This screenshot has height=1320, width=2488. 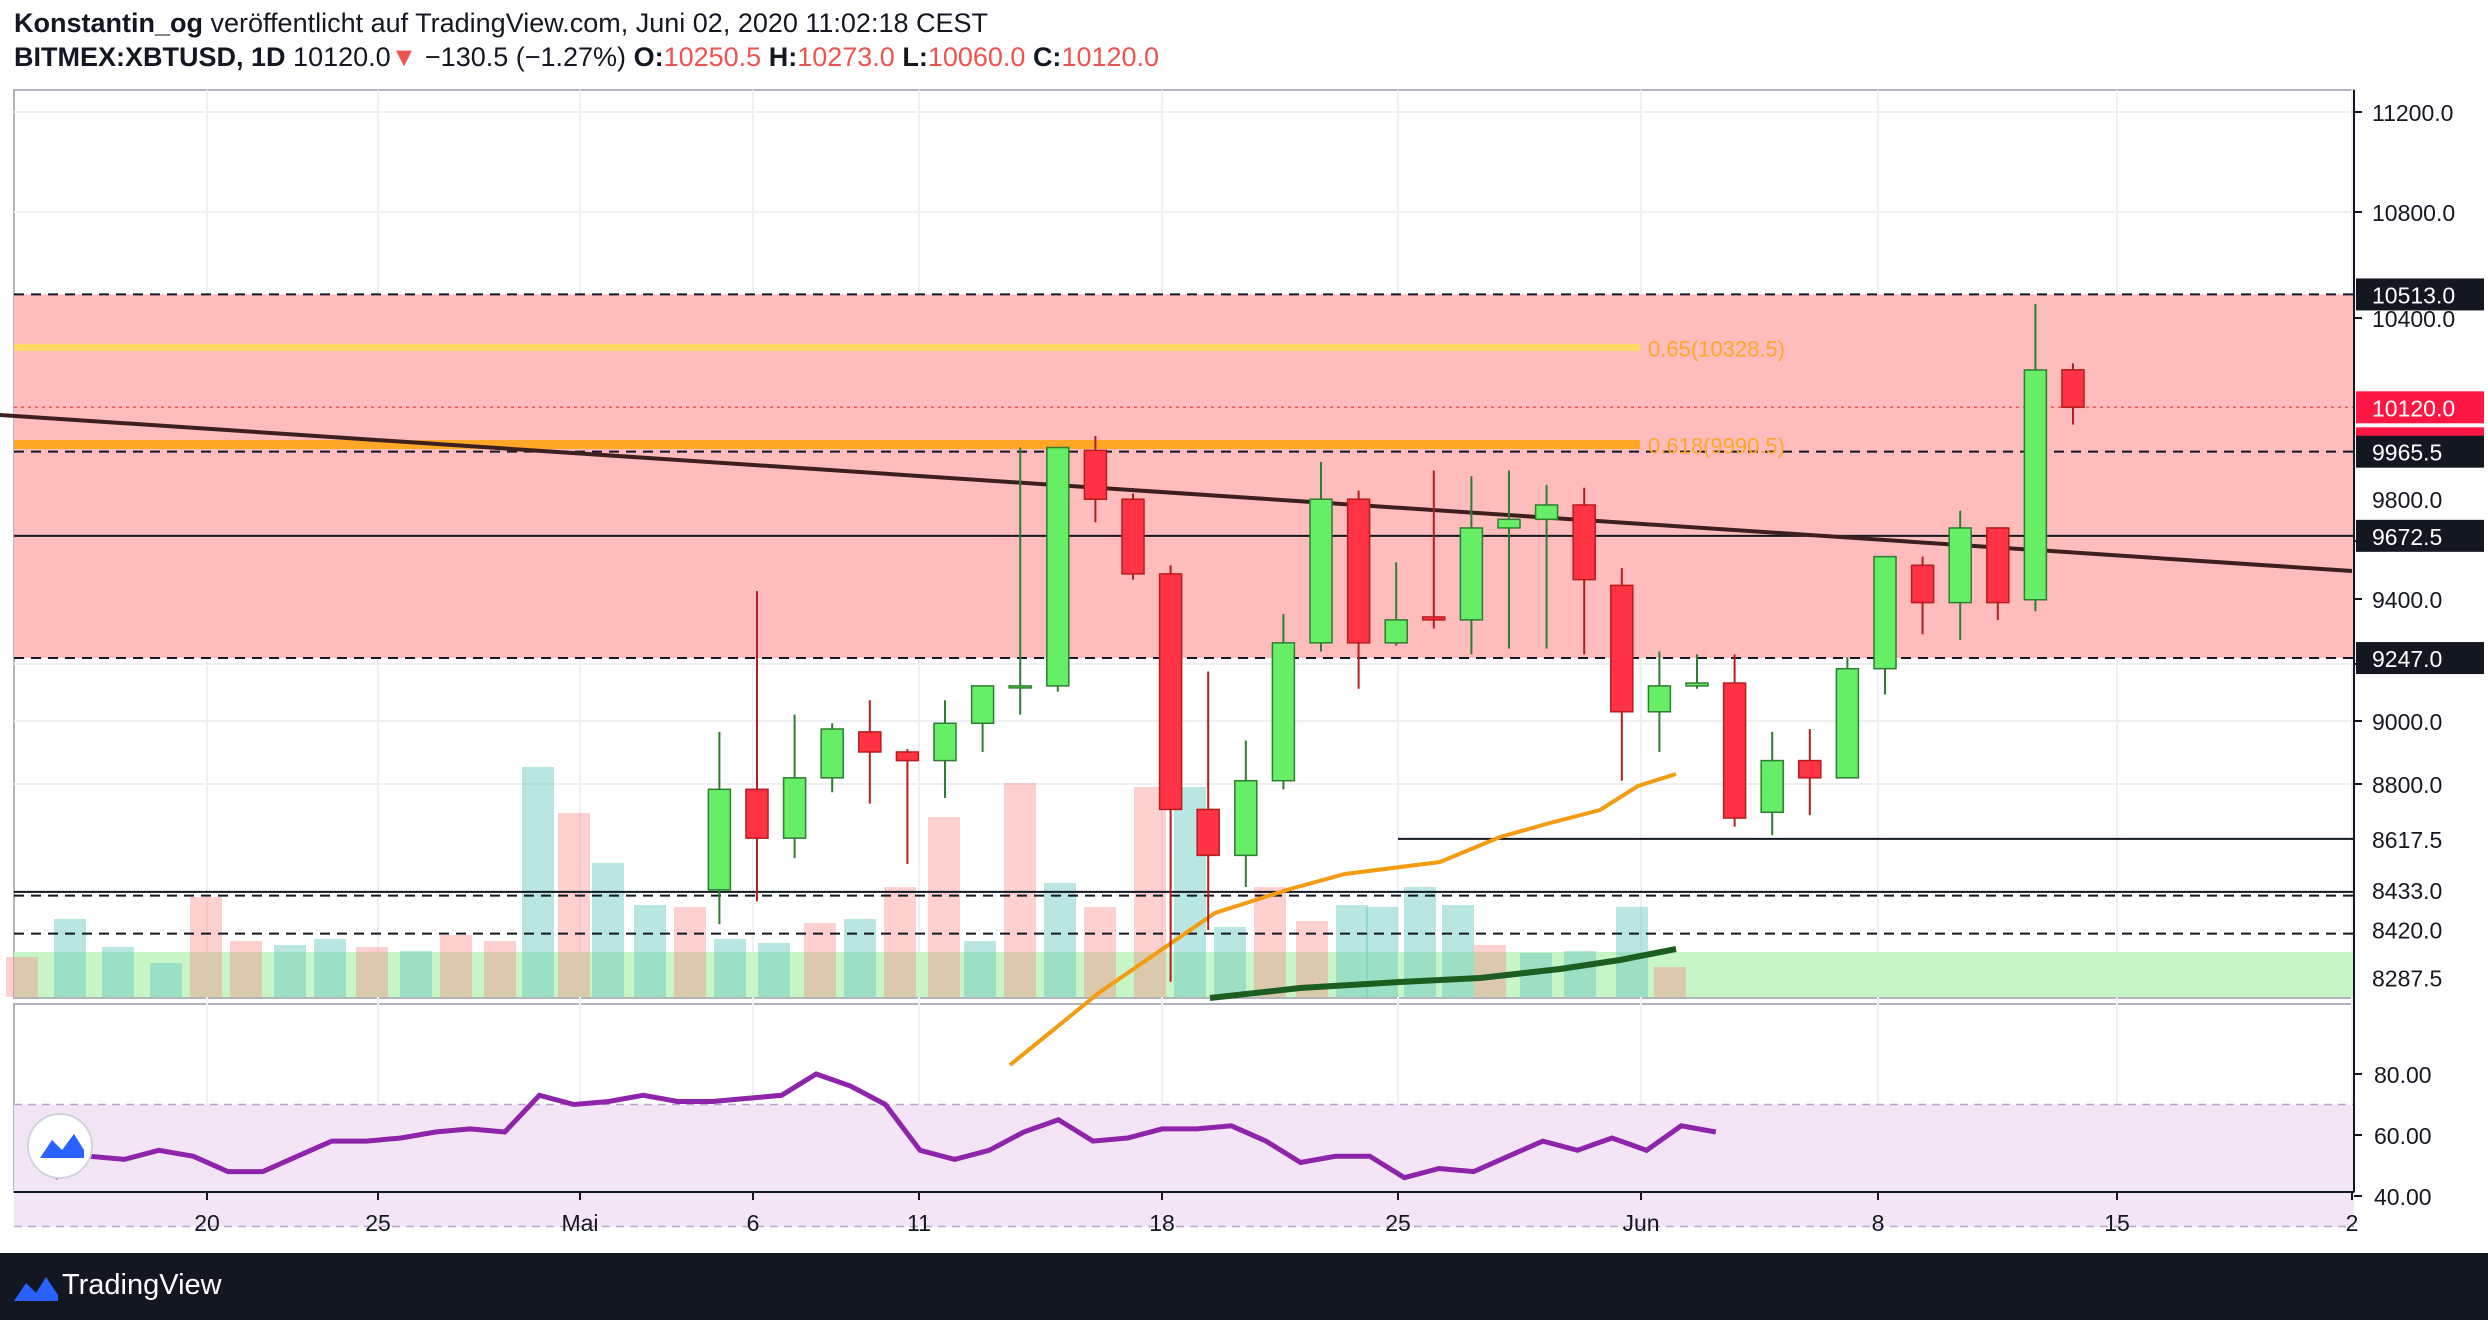 I want to click on rsi-line, so click(x=885, y=1126).